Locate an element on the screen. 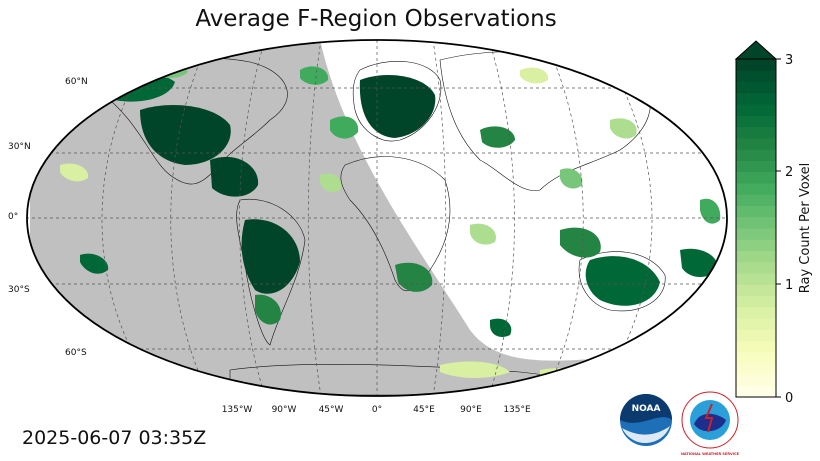 The height and width of the screenshot is (461, 820). noaa-logo-text: NOAA is located at coordinates (646, 409).